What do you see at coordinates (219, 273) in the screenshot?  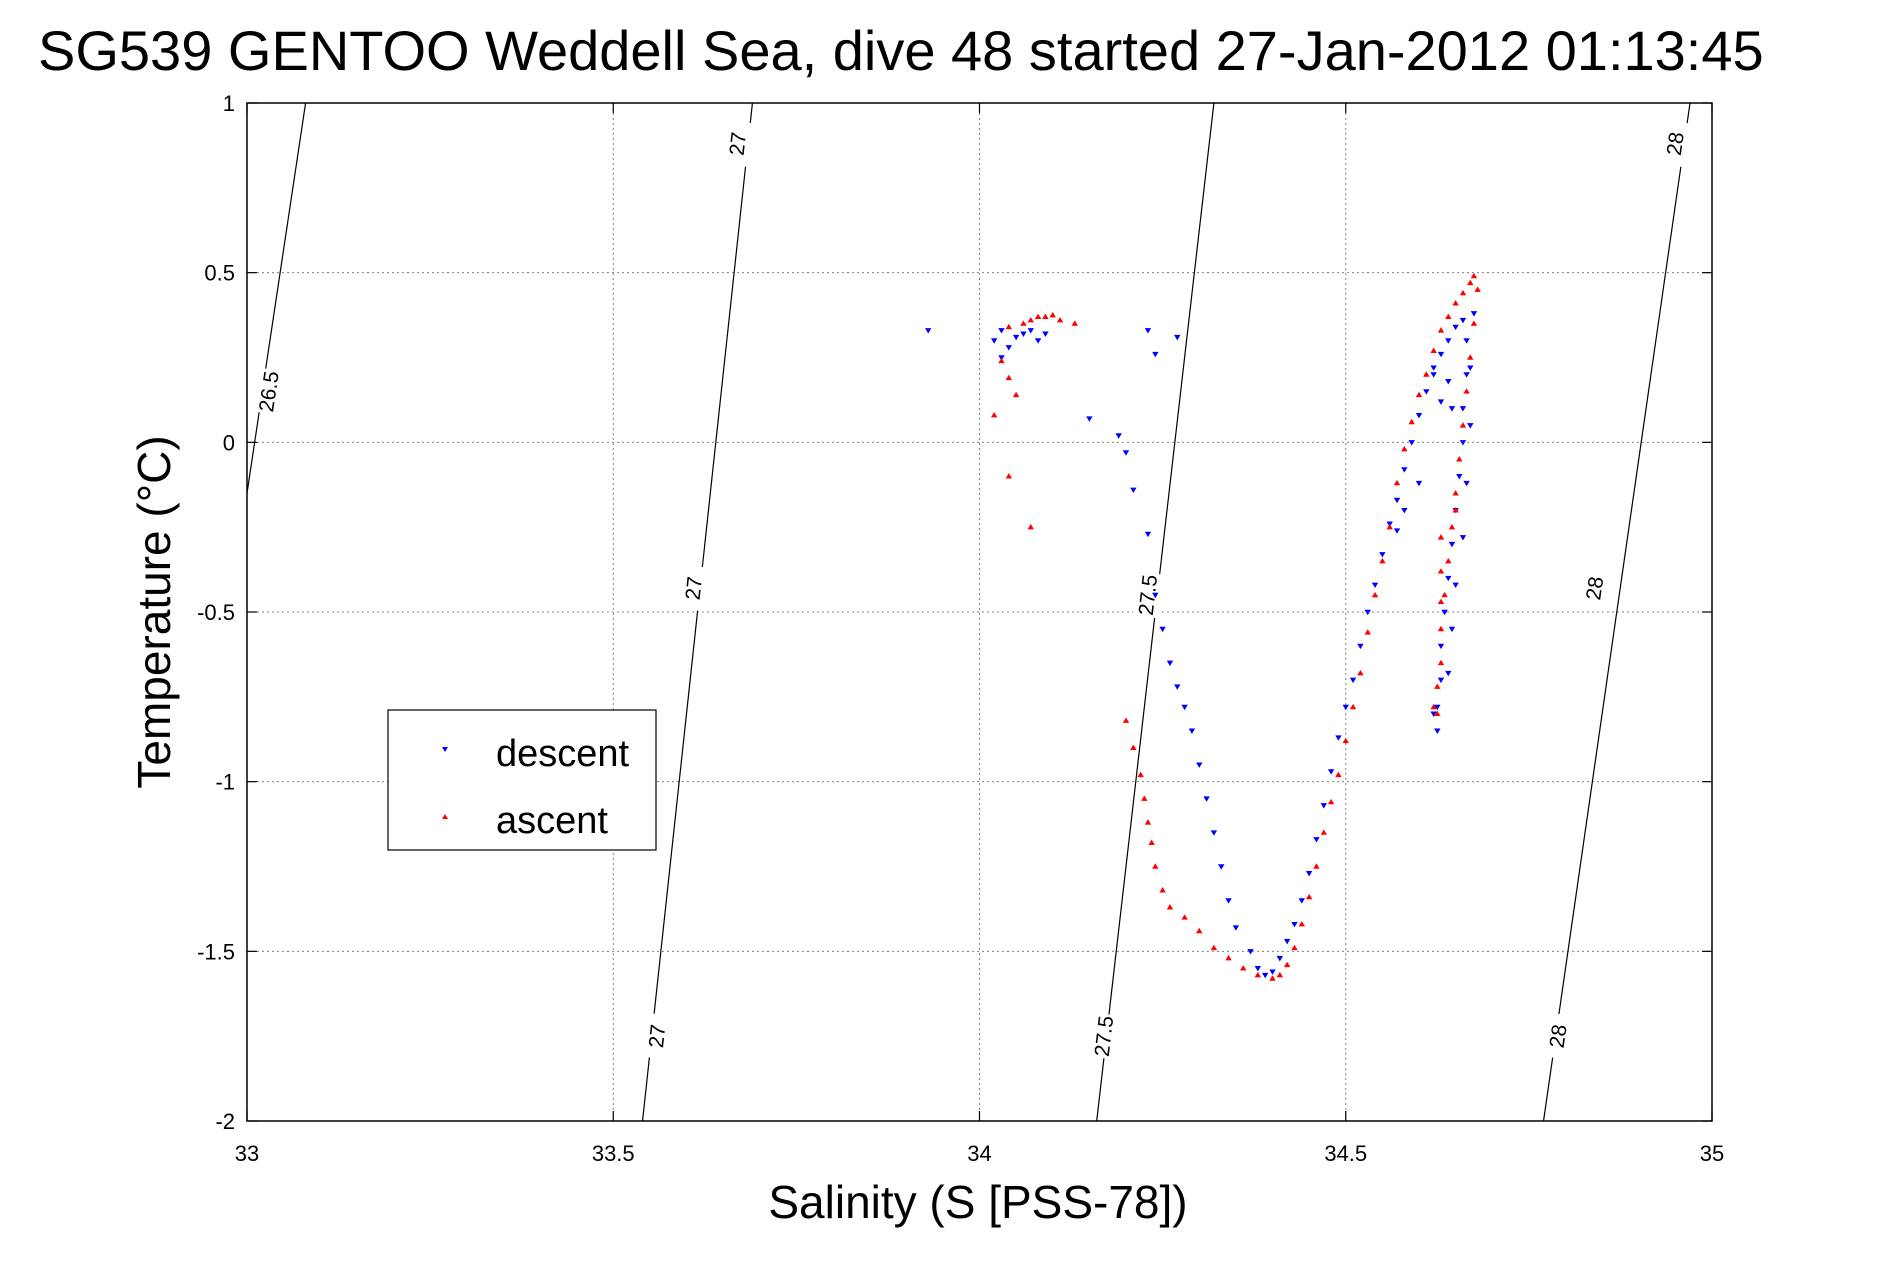 I see `y-tick-label: 0.5` at bounding box center [219, 273].